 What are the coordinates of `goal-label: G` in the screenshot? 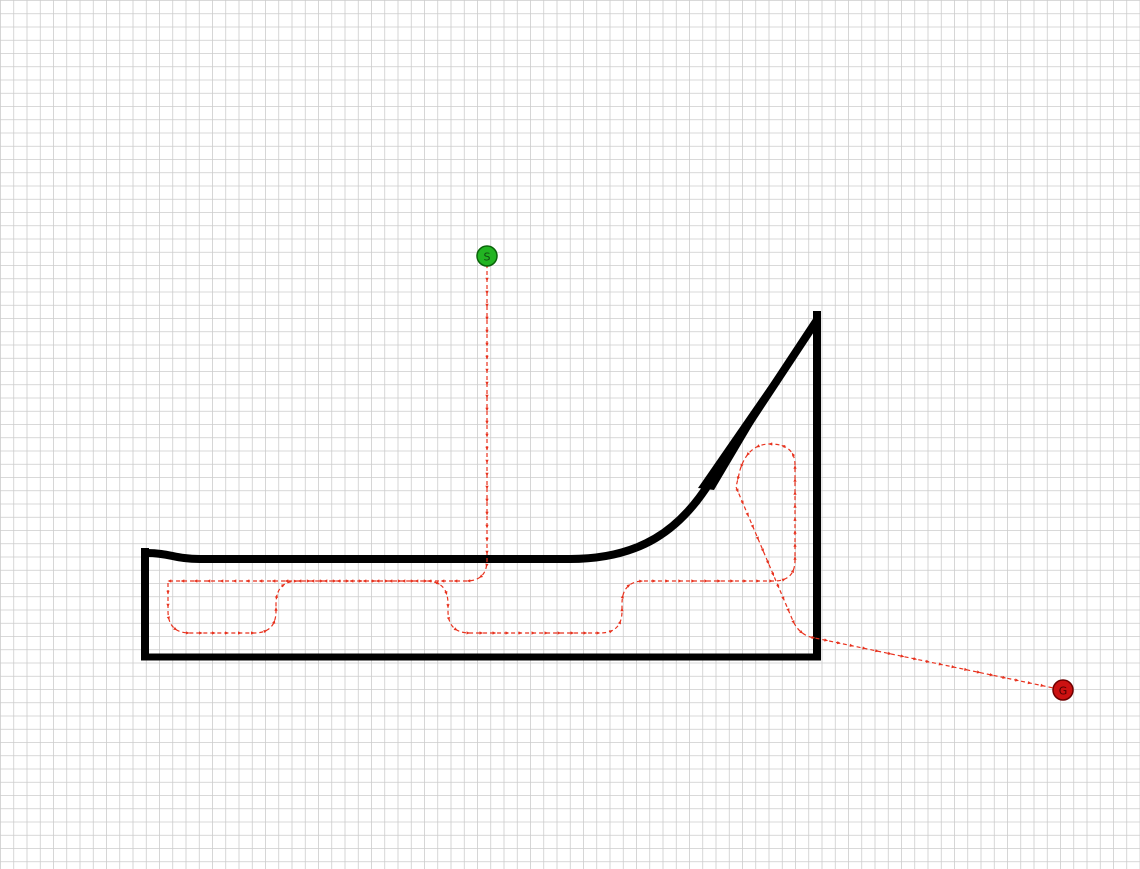 It's located at (1063, 691).